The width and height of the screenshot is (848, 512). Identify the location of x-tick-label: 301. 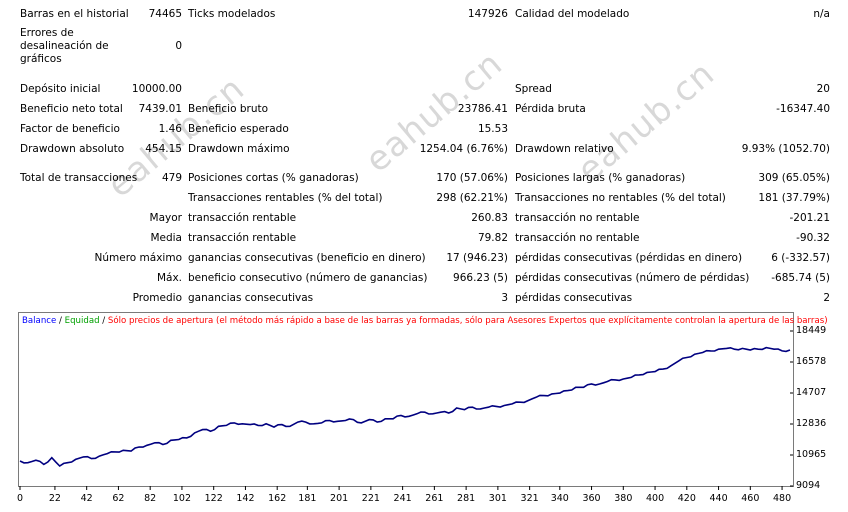
(497, 498).